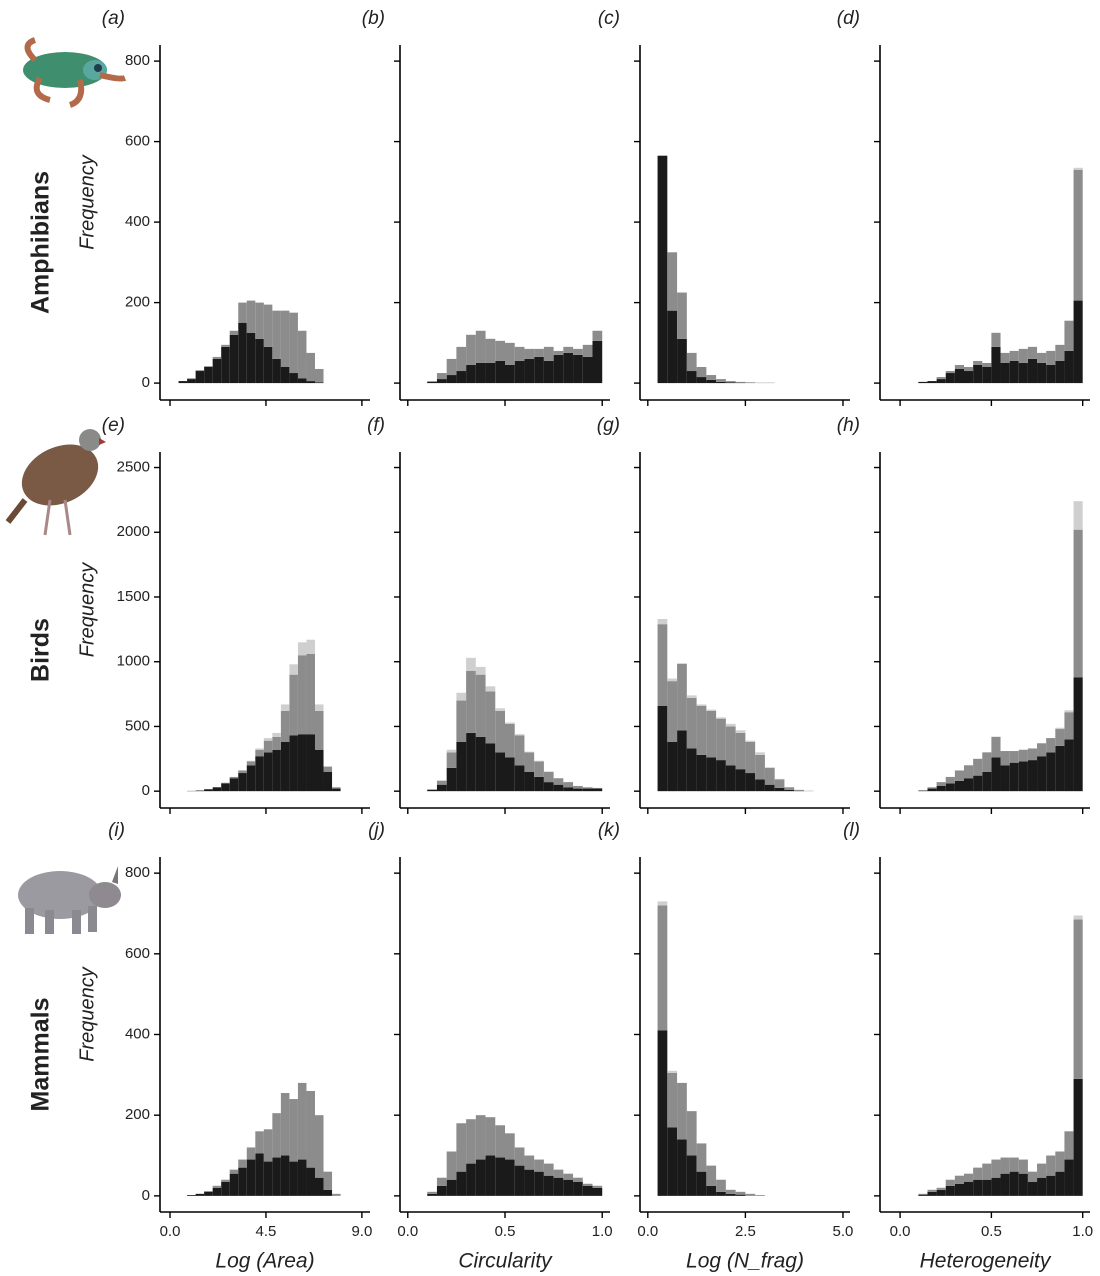 The height and width of the screenshot is (1276, 1100). I want to click on panel: (c), so click(724, 207).